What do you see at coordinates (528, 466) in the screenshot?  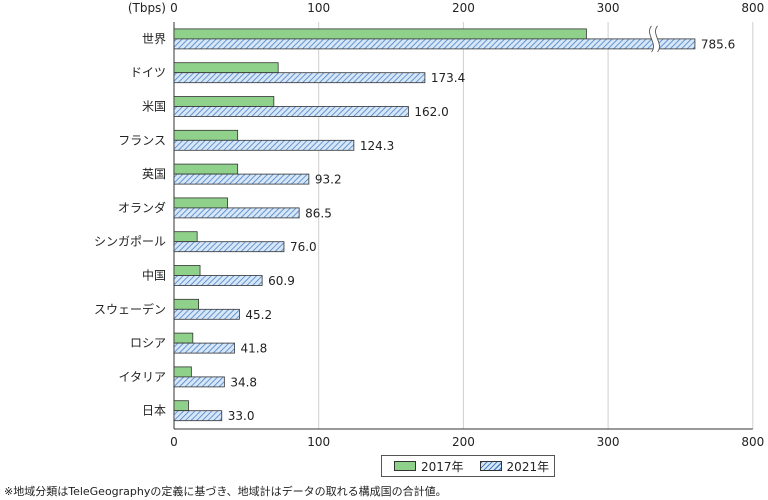 I see `legend-label-2021: 2021年` at bounding box center [528, 466].